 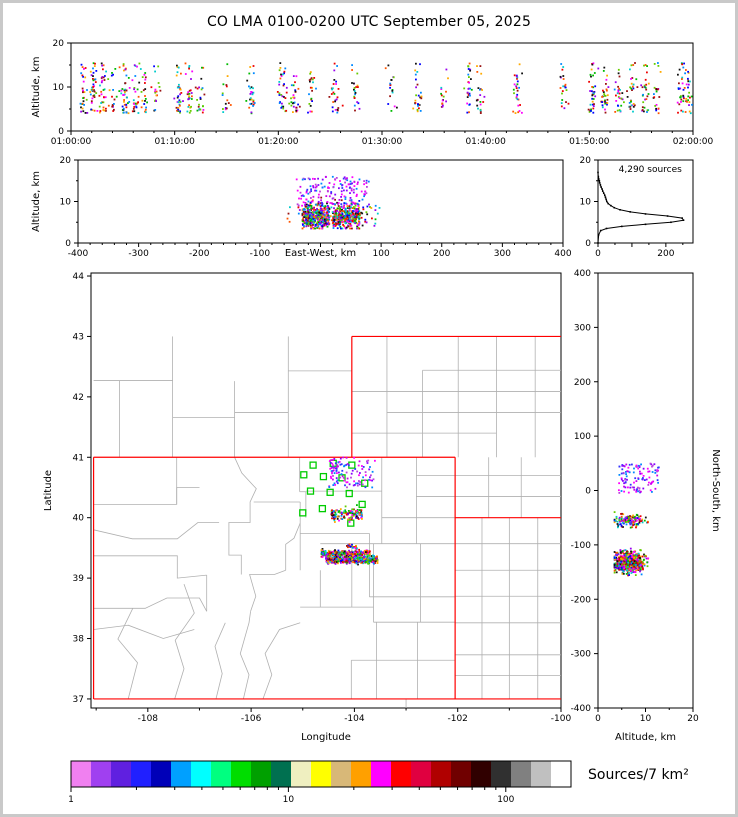 I want to click on svg-text: 1, so click(x=71, y=800).